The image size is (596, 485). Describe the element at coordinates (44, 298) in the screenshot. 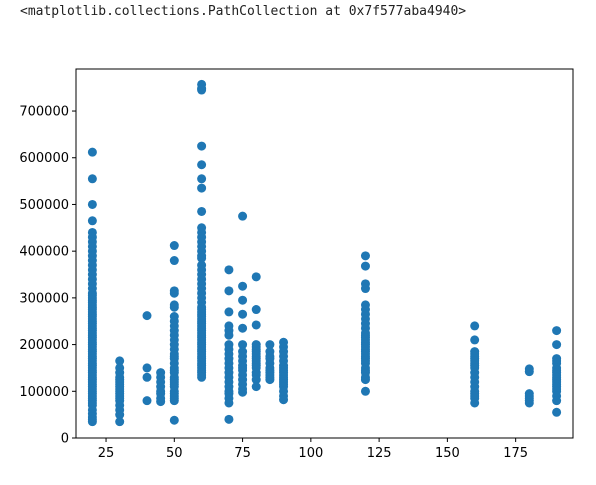

I see `y-tick-label: 300000` at that location.